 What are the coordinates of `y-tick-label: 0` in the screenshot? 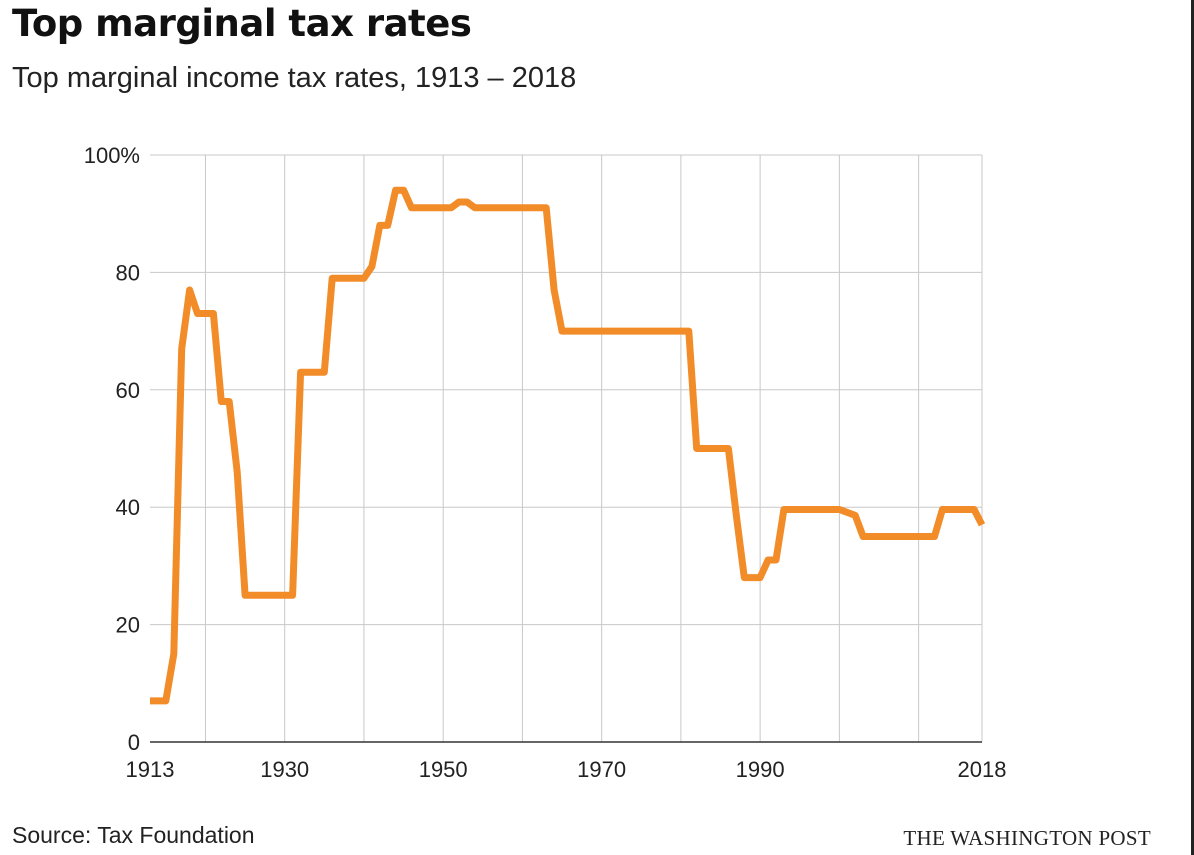 It's located at (134, 742).